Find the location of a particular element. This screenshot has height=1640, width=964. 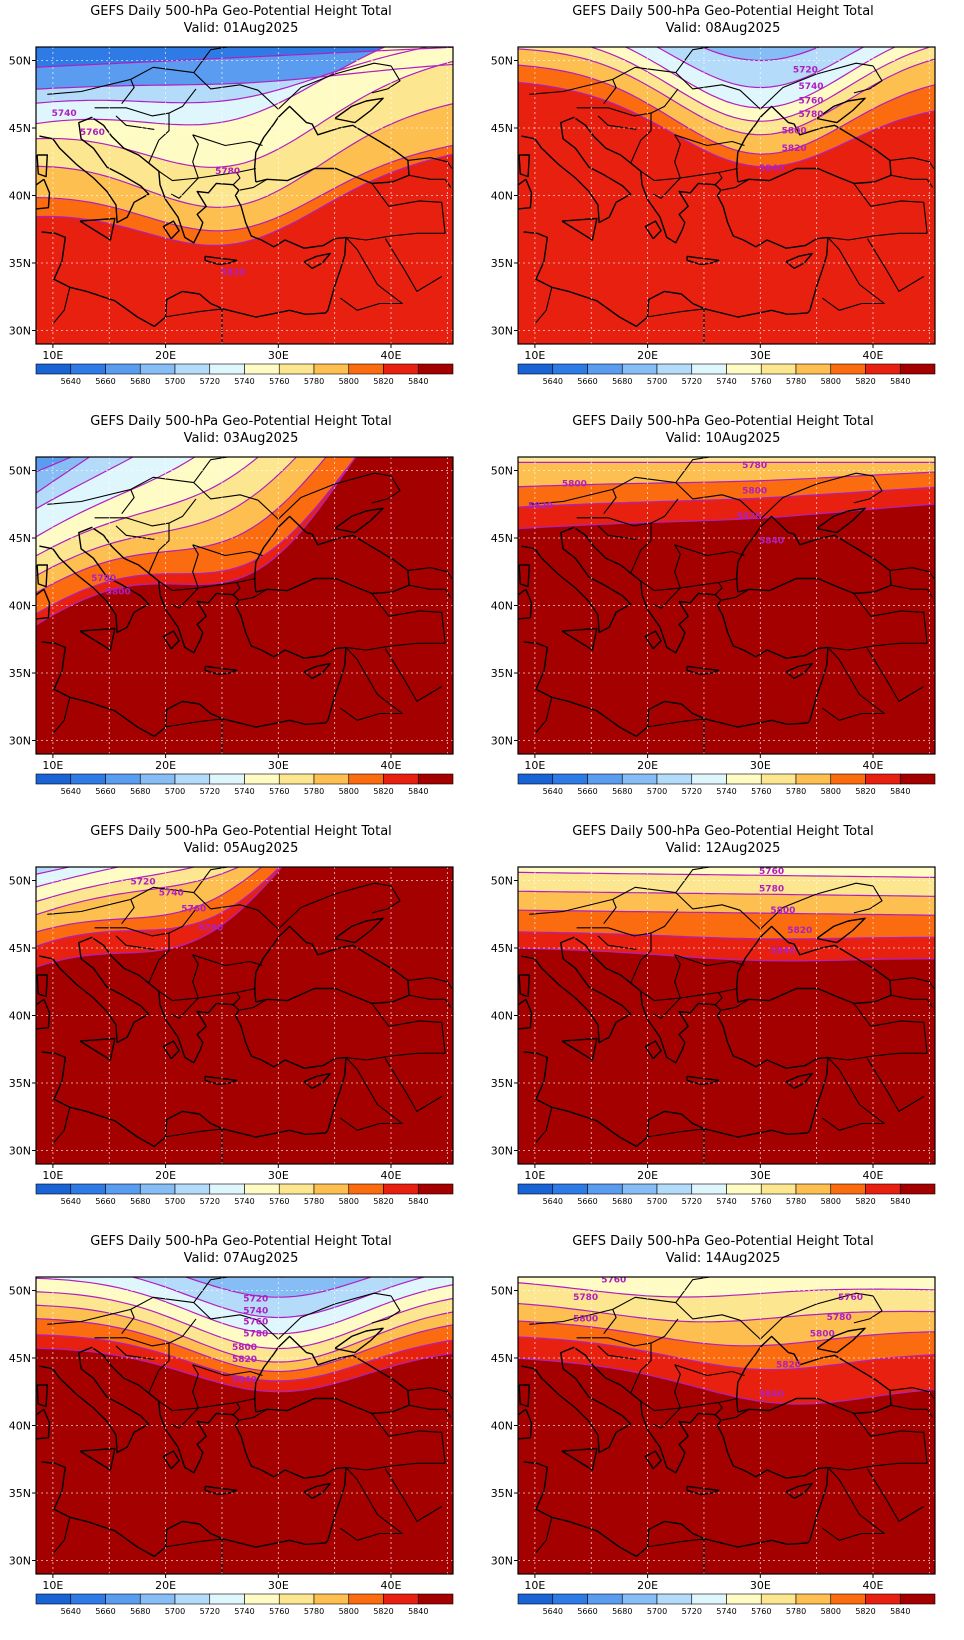

colorbar-label: 5660 is located at coordinates (587, 1201).